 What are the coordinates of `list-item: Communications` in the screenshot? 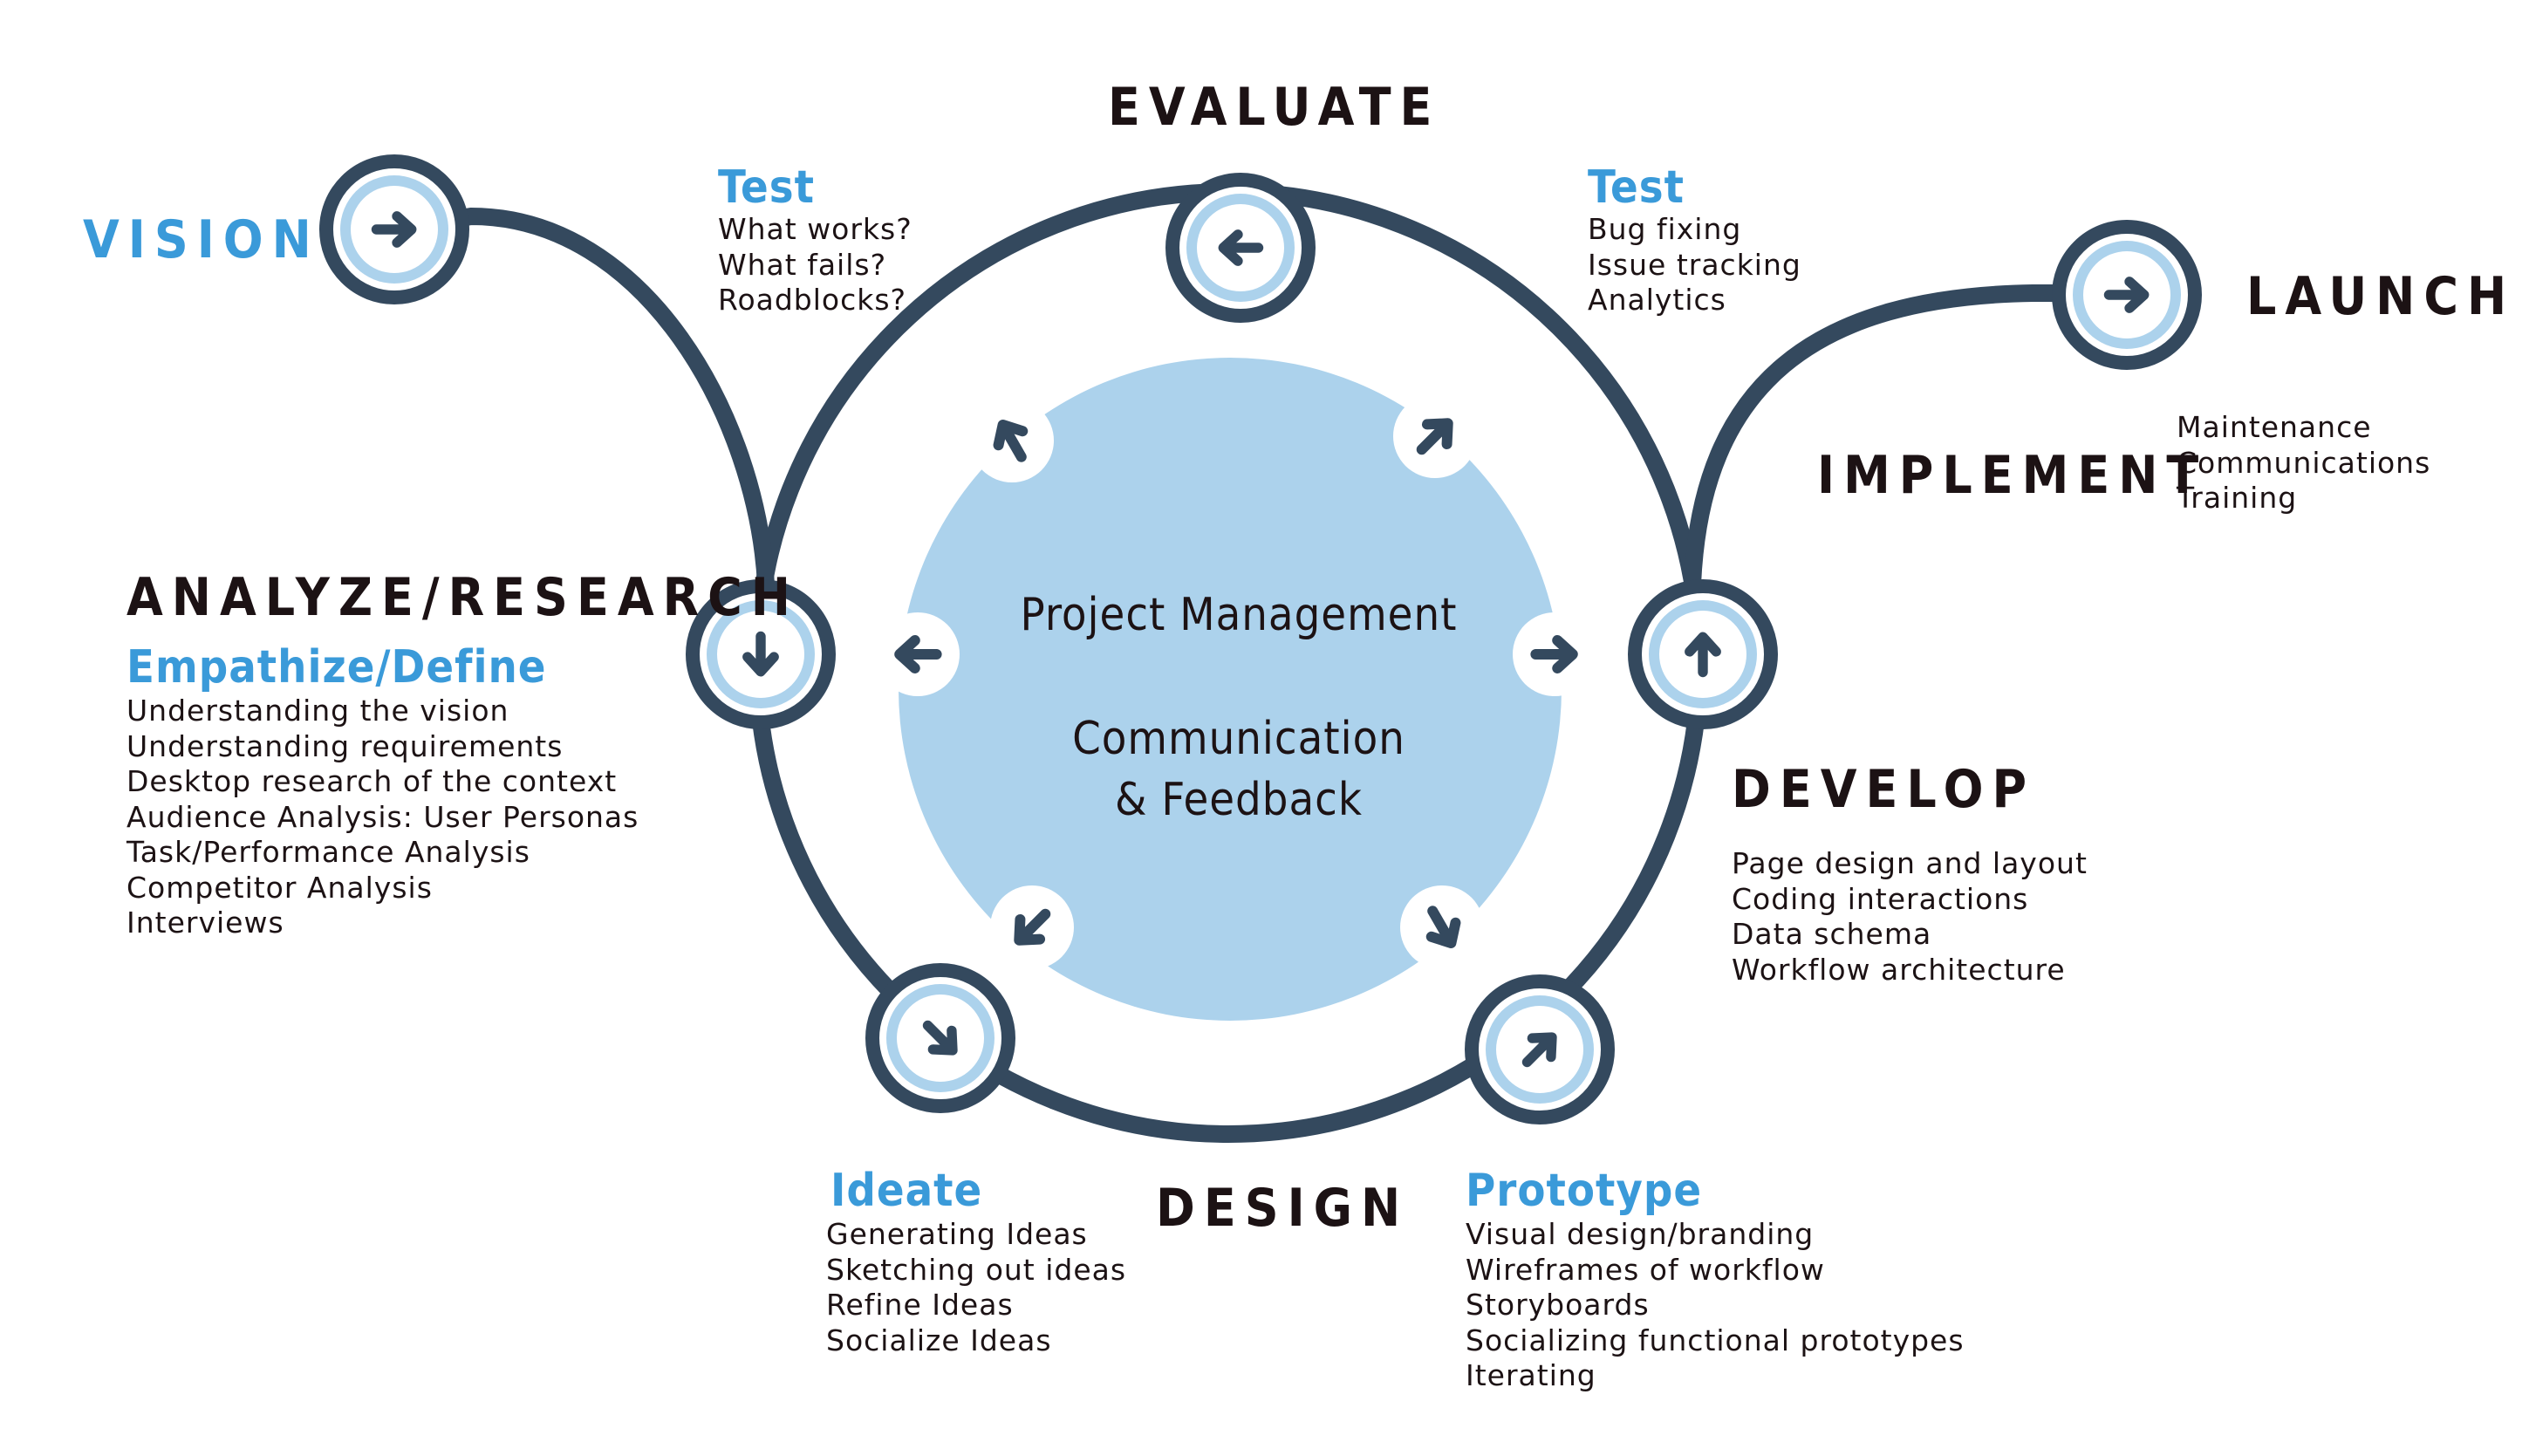 It's located at (2304, 462).